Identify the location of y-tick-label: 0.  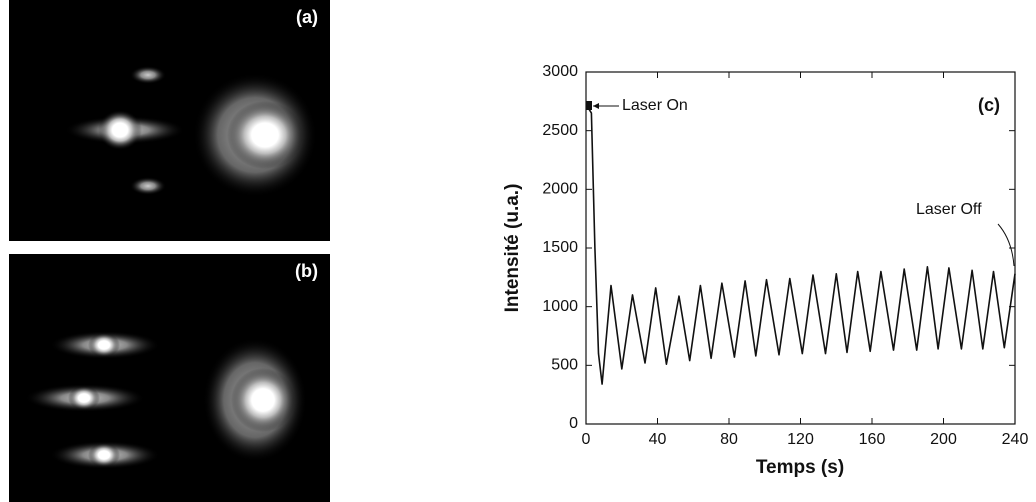
(573, 423).